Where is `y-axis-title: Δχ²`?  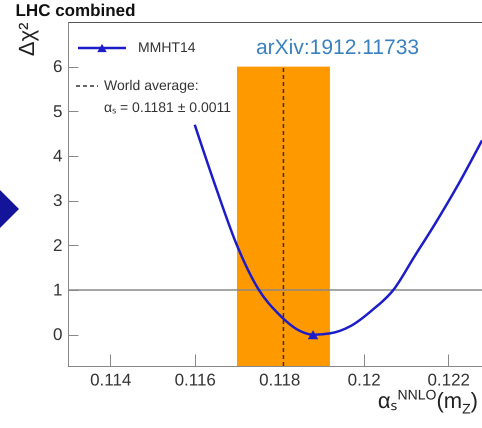 y-axis-title: Δχ² is located at coordinates (27, 39).